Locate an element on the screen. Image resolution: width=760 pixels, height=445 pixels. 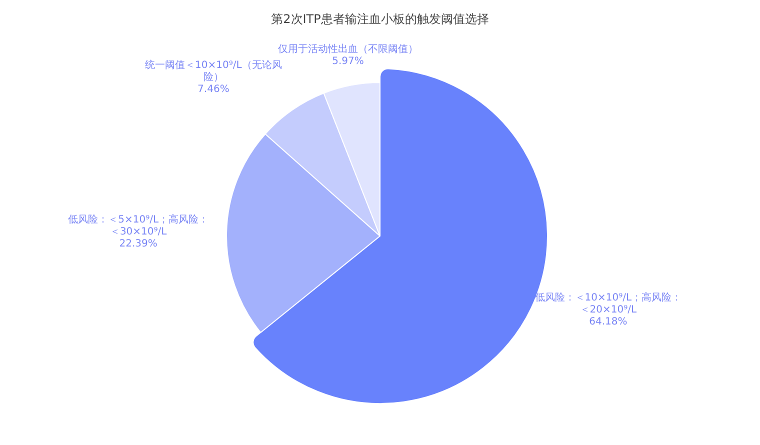
slice-label: 低风险：＜5×10⁹/L；高风险：＜30×10⁹/L is located at coordinates (138, 226).